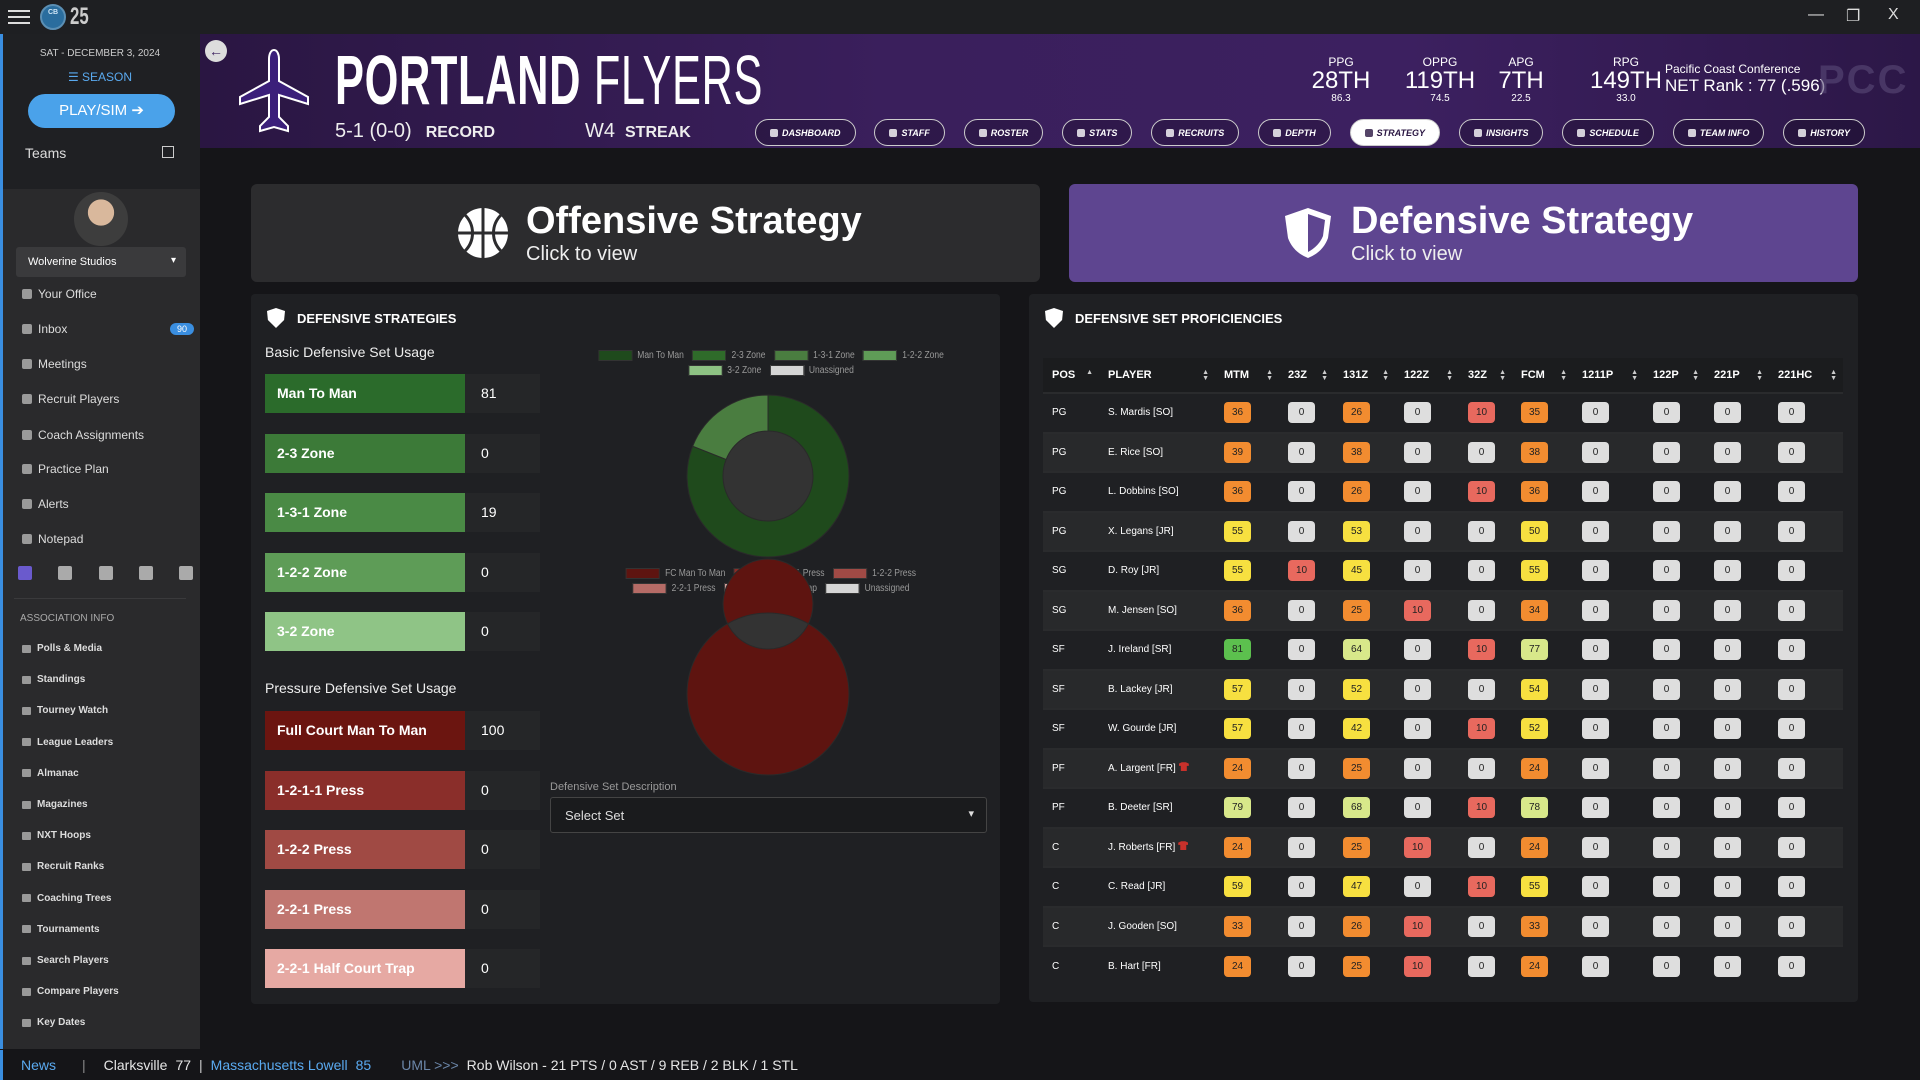 This screenshot has width=1920, height=1080. I want to click on tab-schedule: SCHEDULE, so click(1608, 132).